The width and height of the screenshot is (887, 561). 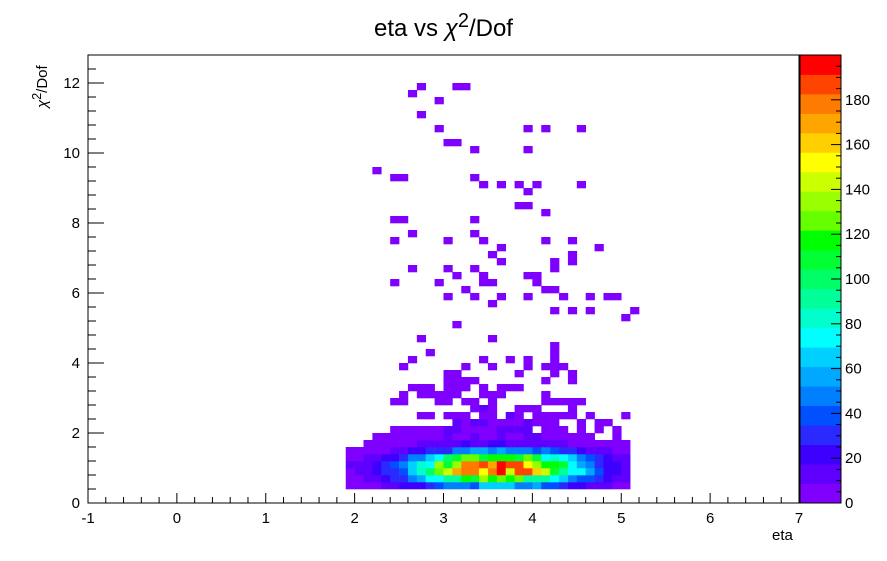 I want to click on x-tick-label: 4, so click(x=532, y=518).